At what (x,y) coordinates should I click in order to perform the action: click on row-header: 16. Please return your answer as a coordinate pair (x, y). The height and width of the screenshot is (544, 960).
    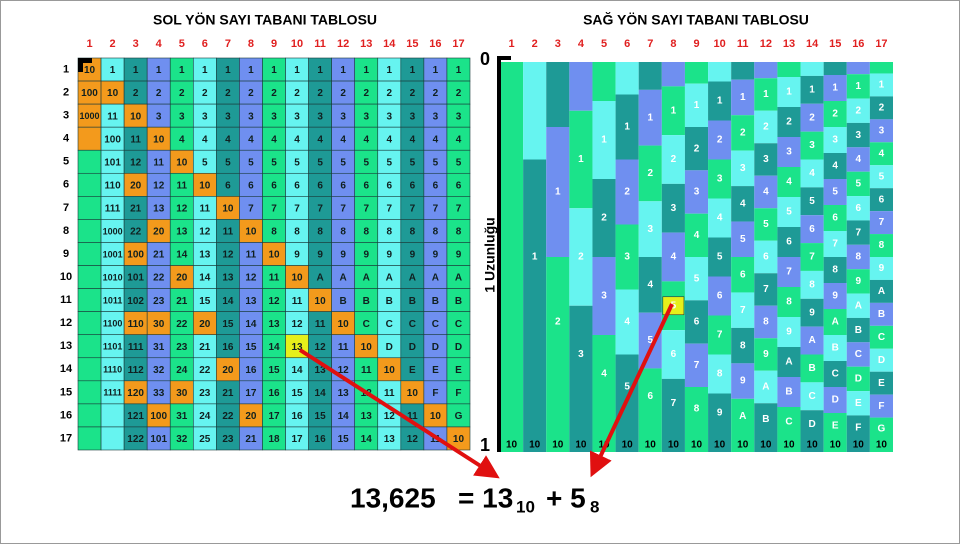
    Looking at the image, I should click on (66, 415).